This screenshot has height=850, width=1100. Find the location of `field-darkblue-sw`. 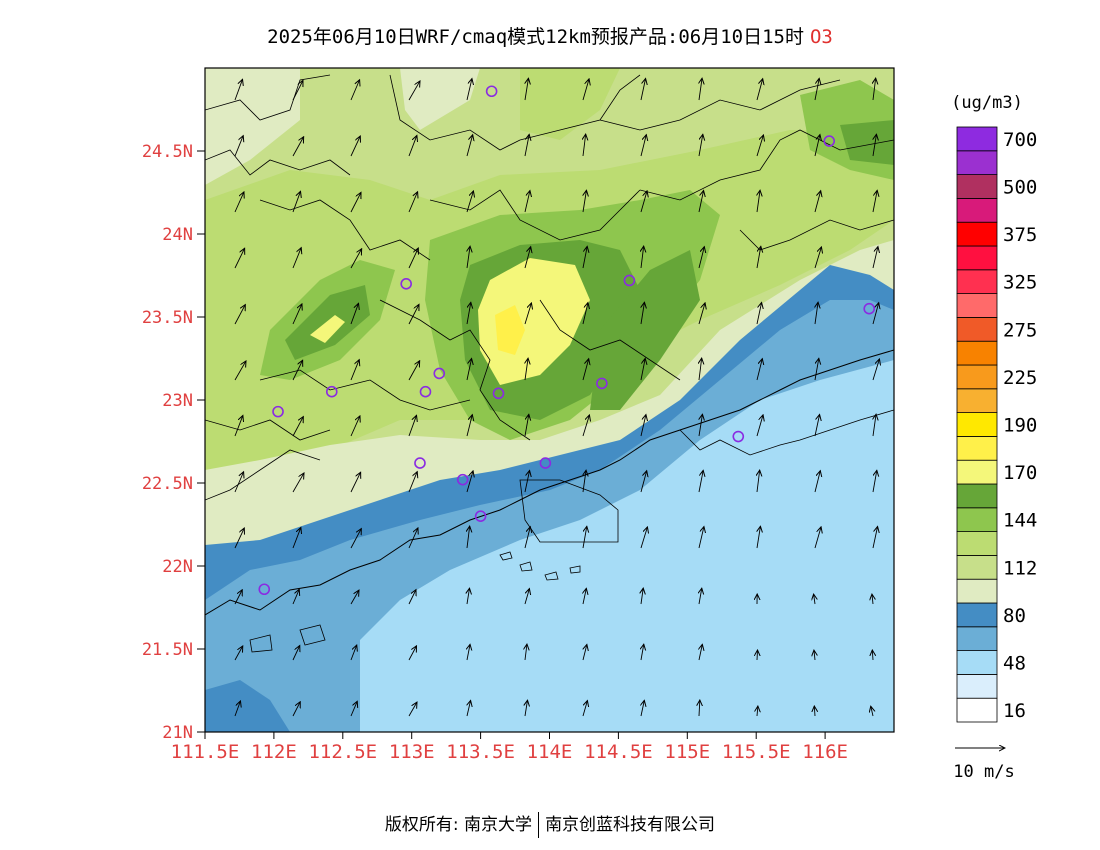

field-darkblue-sw is located at coordinates (247, 706).